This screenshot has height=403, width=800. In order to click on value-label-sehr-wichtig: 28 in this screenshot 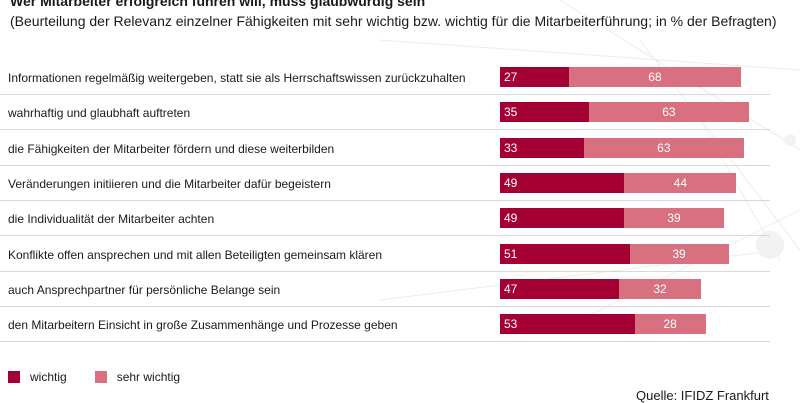, I will do `click(670, 324)`.